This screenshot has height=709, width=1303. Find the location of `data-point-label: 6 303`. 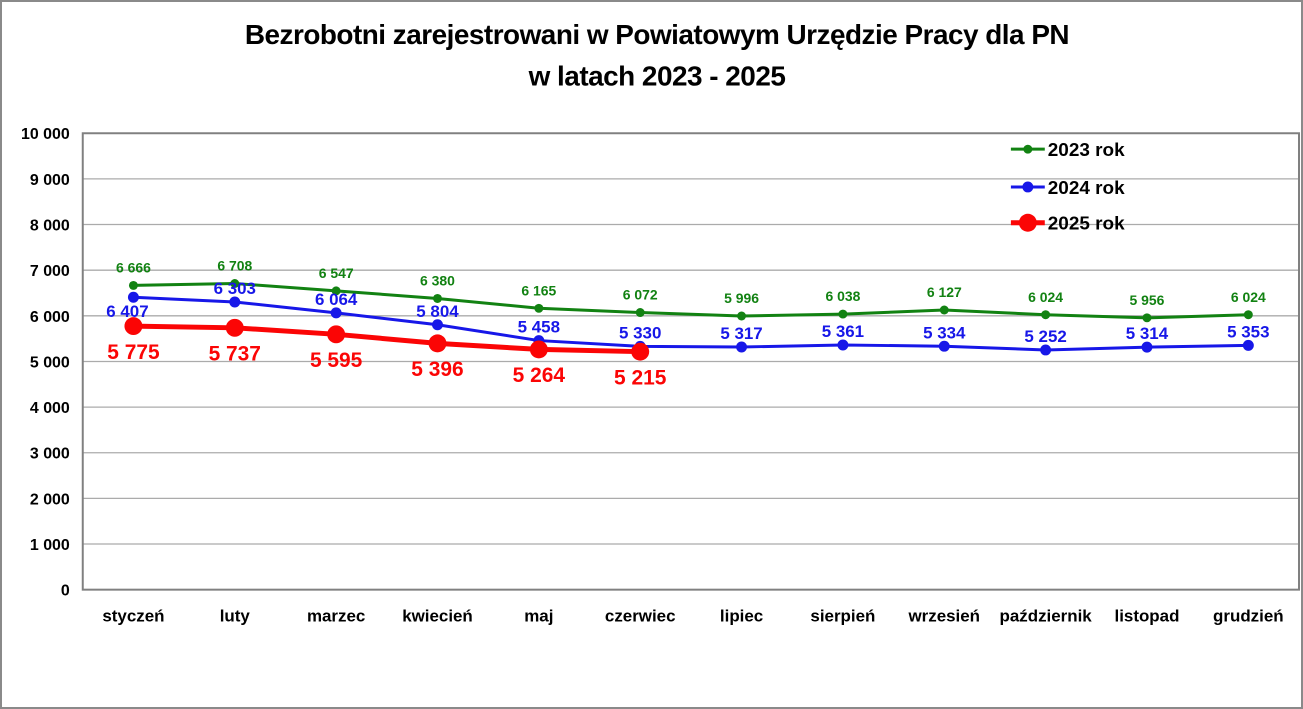

data-point-label: 6 303 is located at coordinates (235, 288).